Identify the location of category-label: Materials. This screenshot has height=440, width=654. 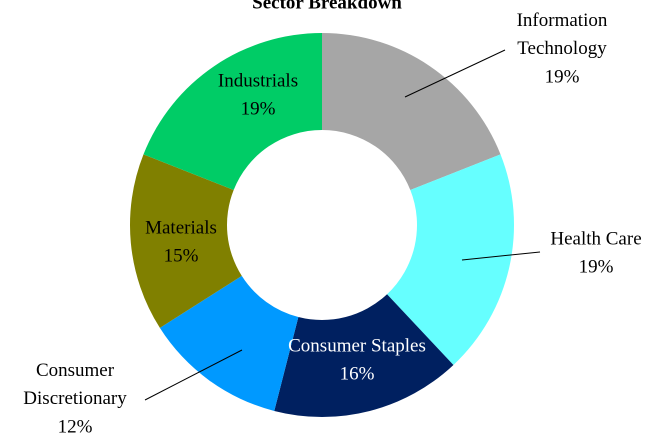
(181, 227).